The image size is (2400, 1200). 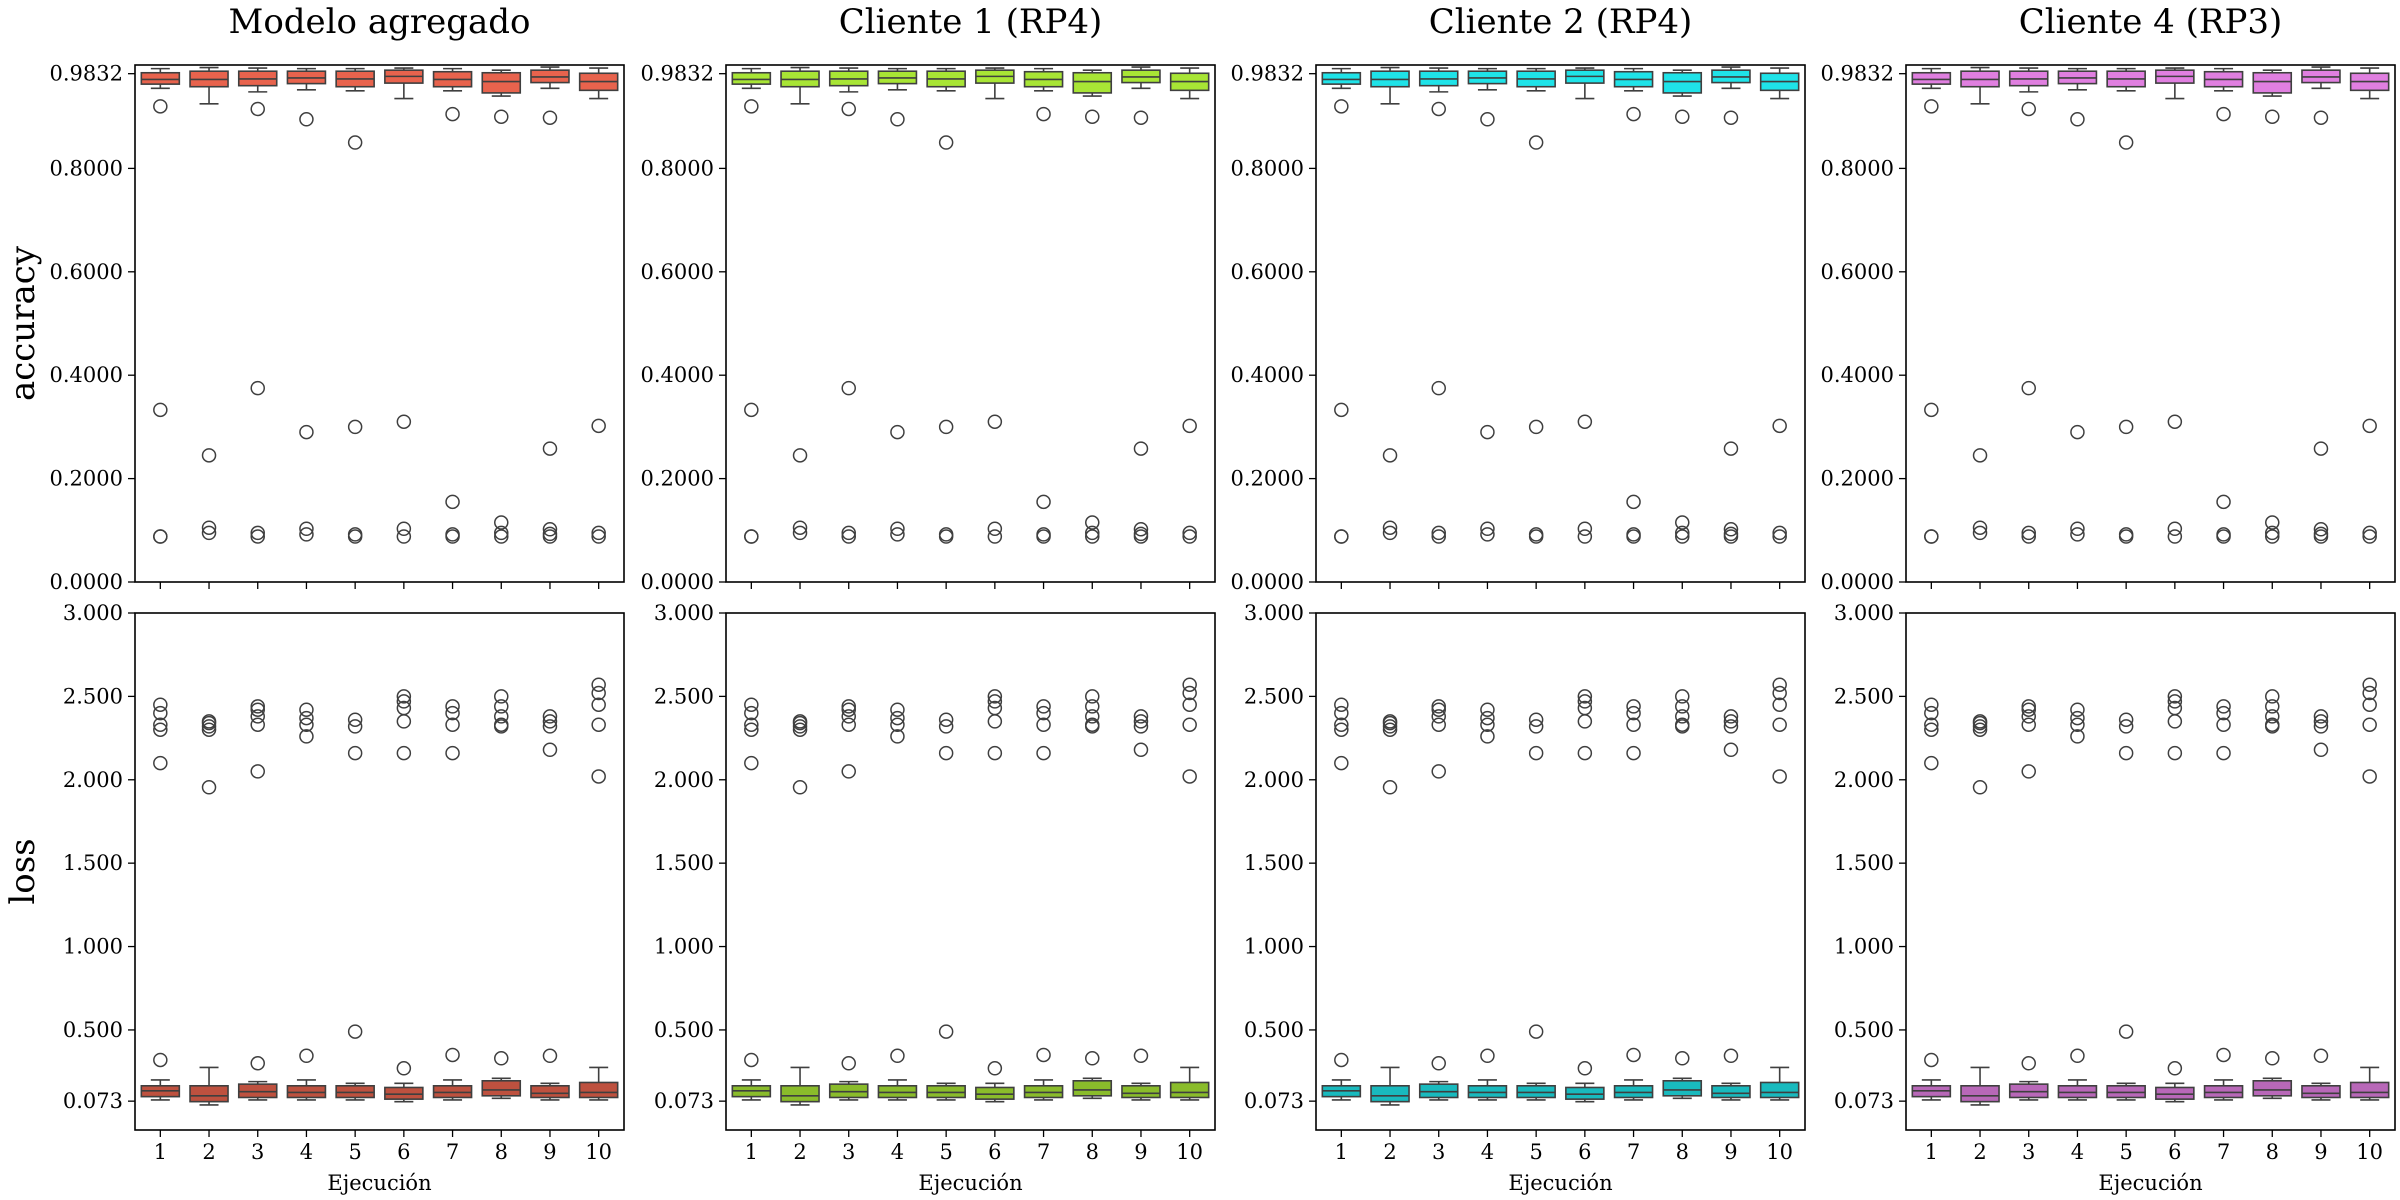 What do you see at coordinates (1560, 1183) in the screenshot?
I see `x-axis-label: Ejecución` at bounding box center [1560, 1183].